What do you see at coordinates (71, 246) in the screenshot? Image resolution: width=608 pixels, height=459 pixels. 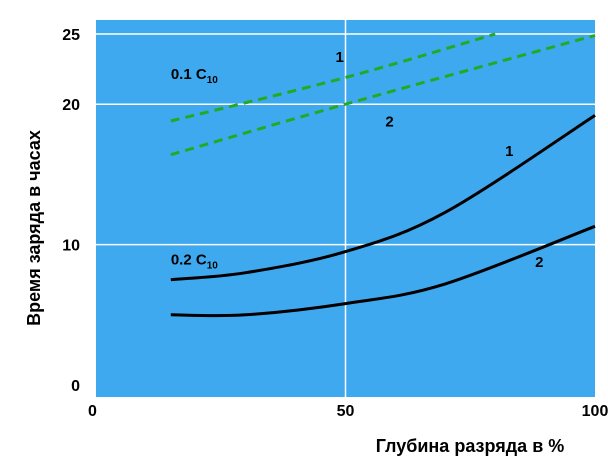 I see `y-tick-label: 10` at bounding box center [71, 246].